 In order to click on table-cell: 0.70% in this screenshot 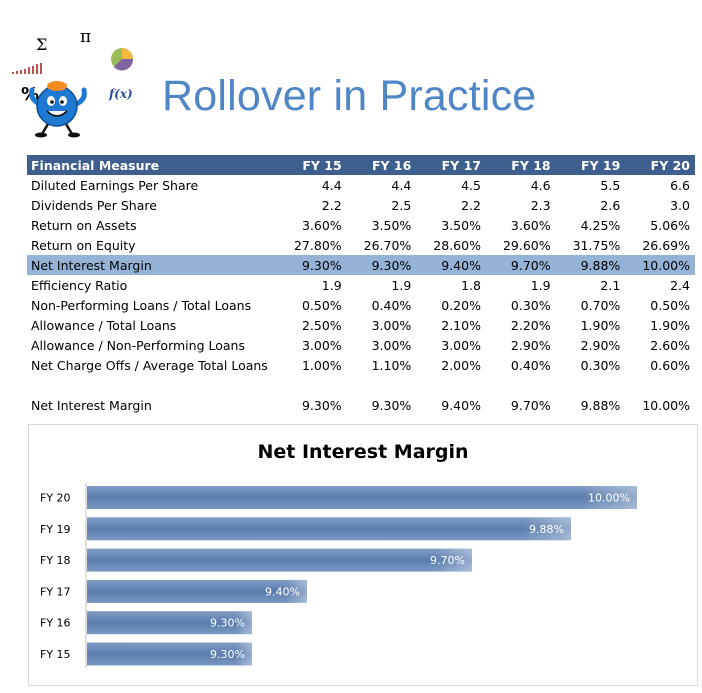, I will do `click(600, 305)`.